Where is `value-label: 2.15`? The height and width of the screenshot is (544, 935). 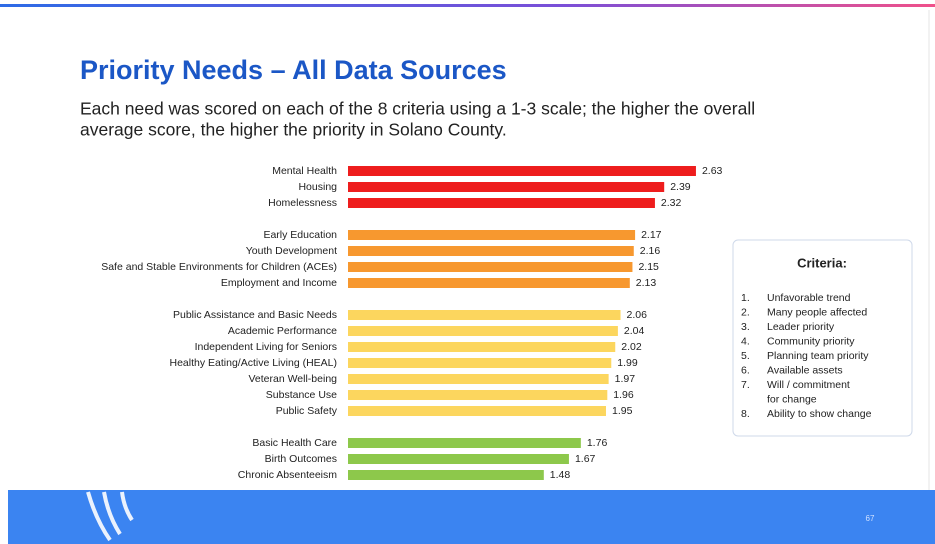 value-label: 2.15 is located at coordinates (648, 267).